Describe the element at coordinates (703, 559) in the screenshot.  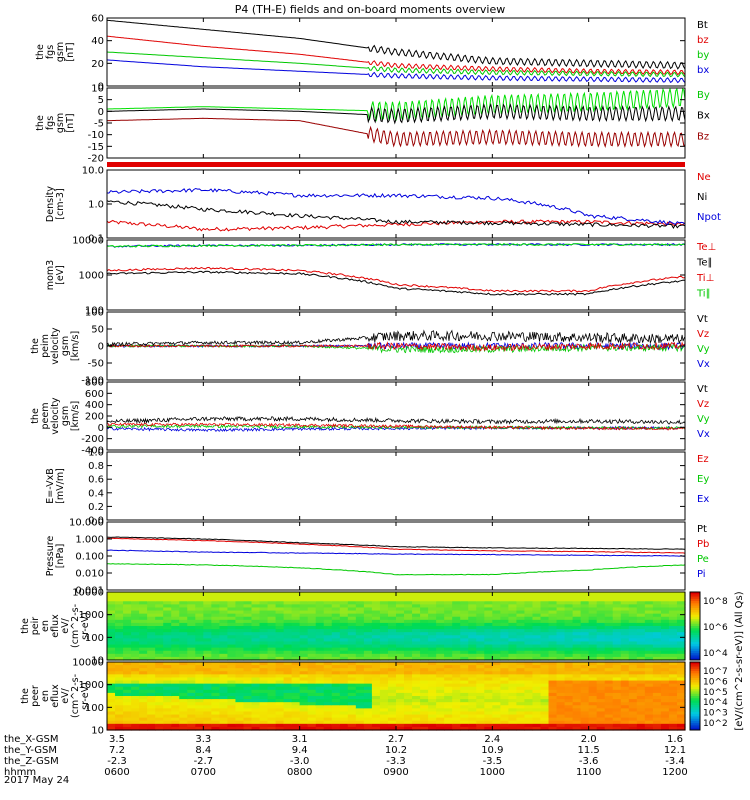
I see `legend-entry: Pe` at that location.